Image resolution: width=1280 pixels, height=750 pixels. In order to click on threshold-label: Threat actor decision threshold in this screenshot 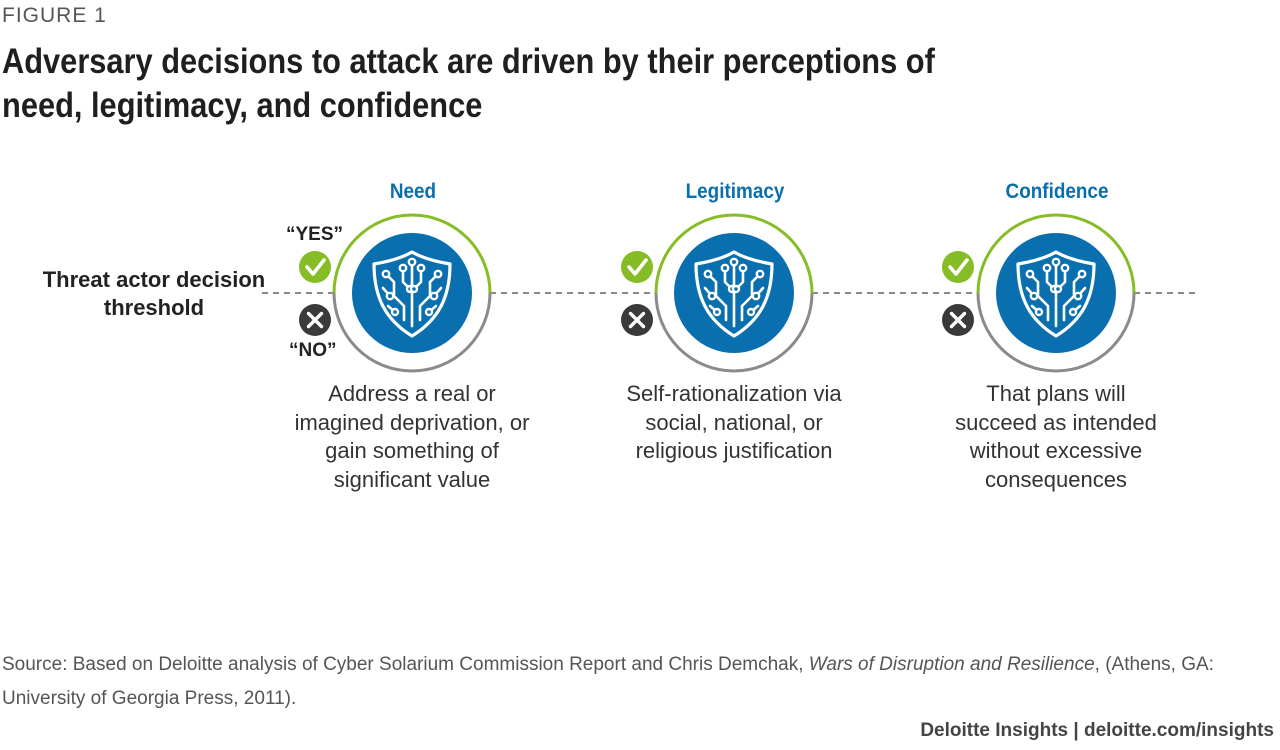, I will do `click(154, 293)`.